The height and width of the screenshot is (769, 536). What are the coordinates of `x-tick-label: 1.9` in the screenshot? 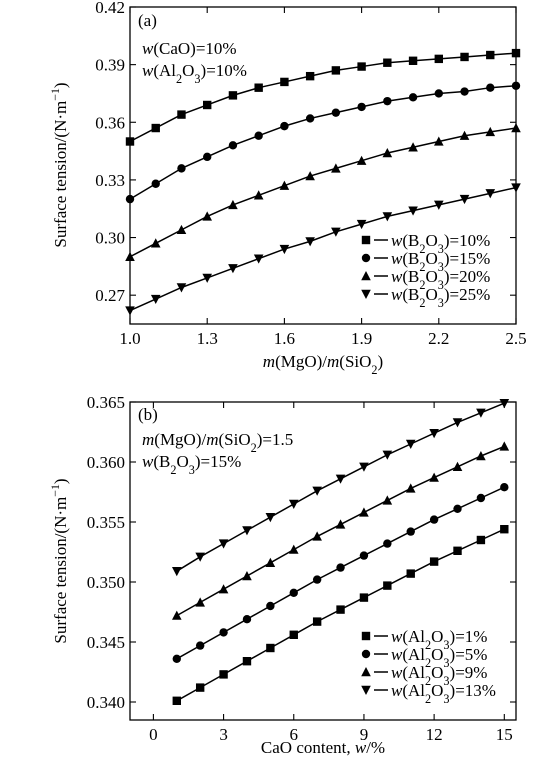 It's located at (361, 338).